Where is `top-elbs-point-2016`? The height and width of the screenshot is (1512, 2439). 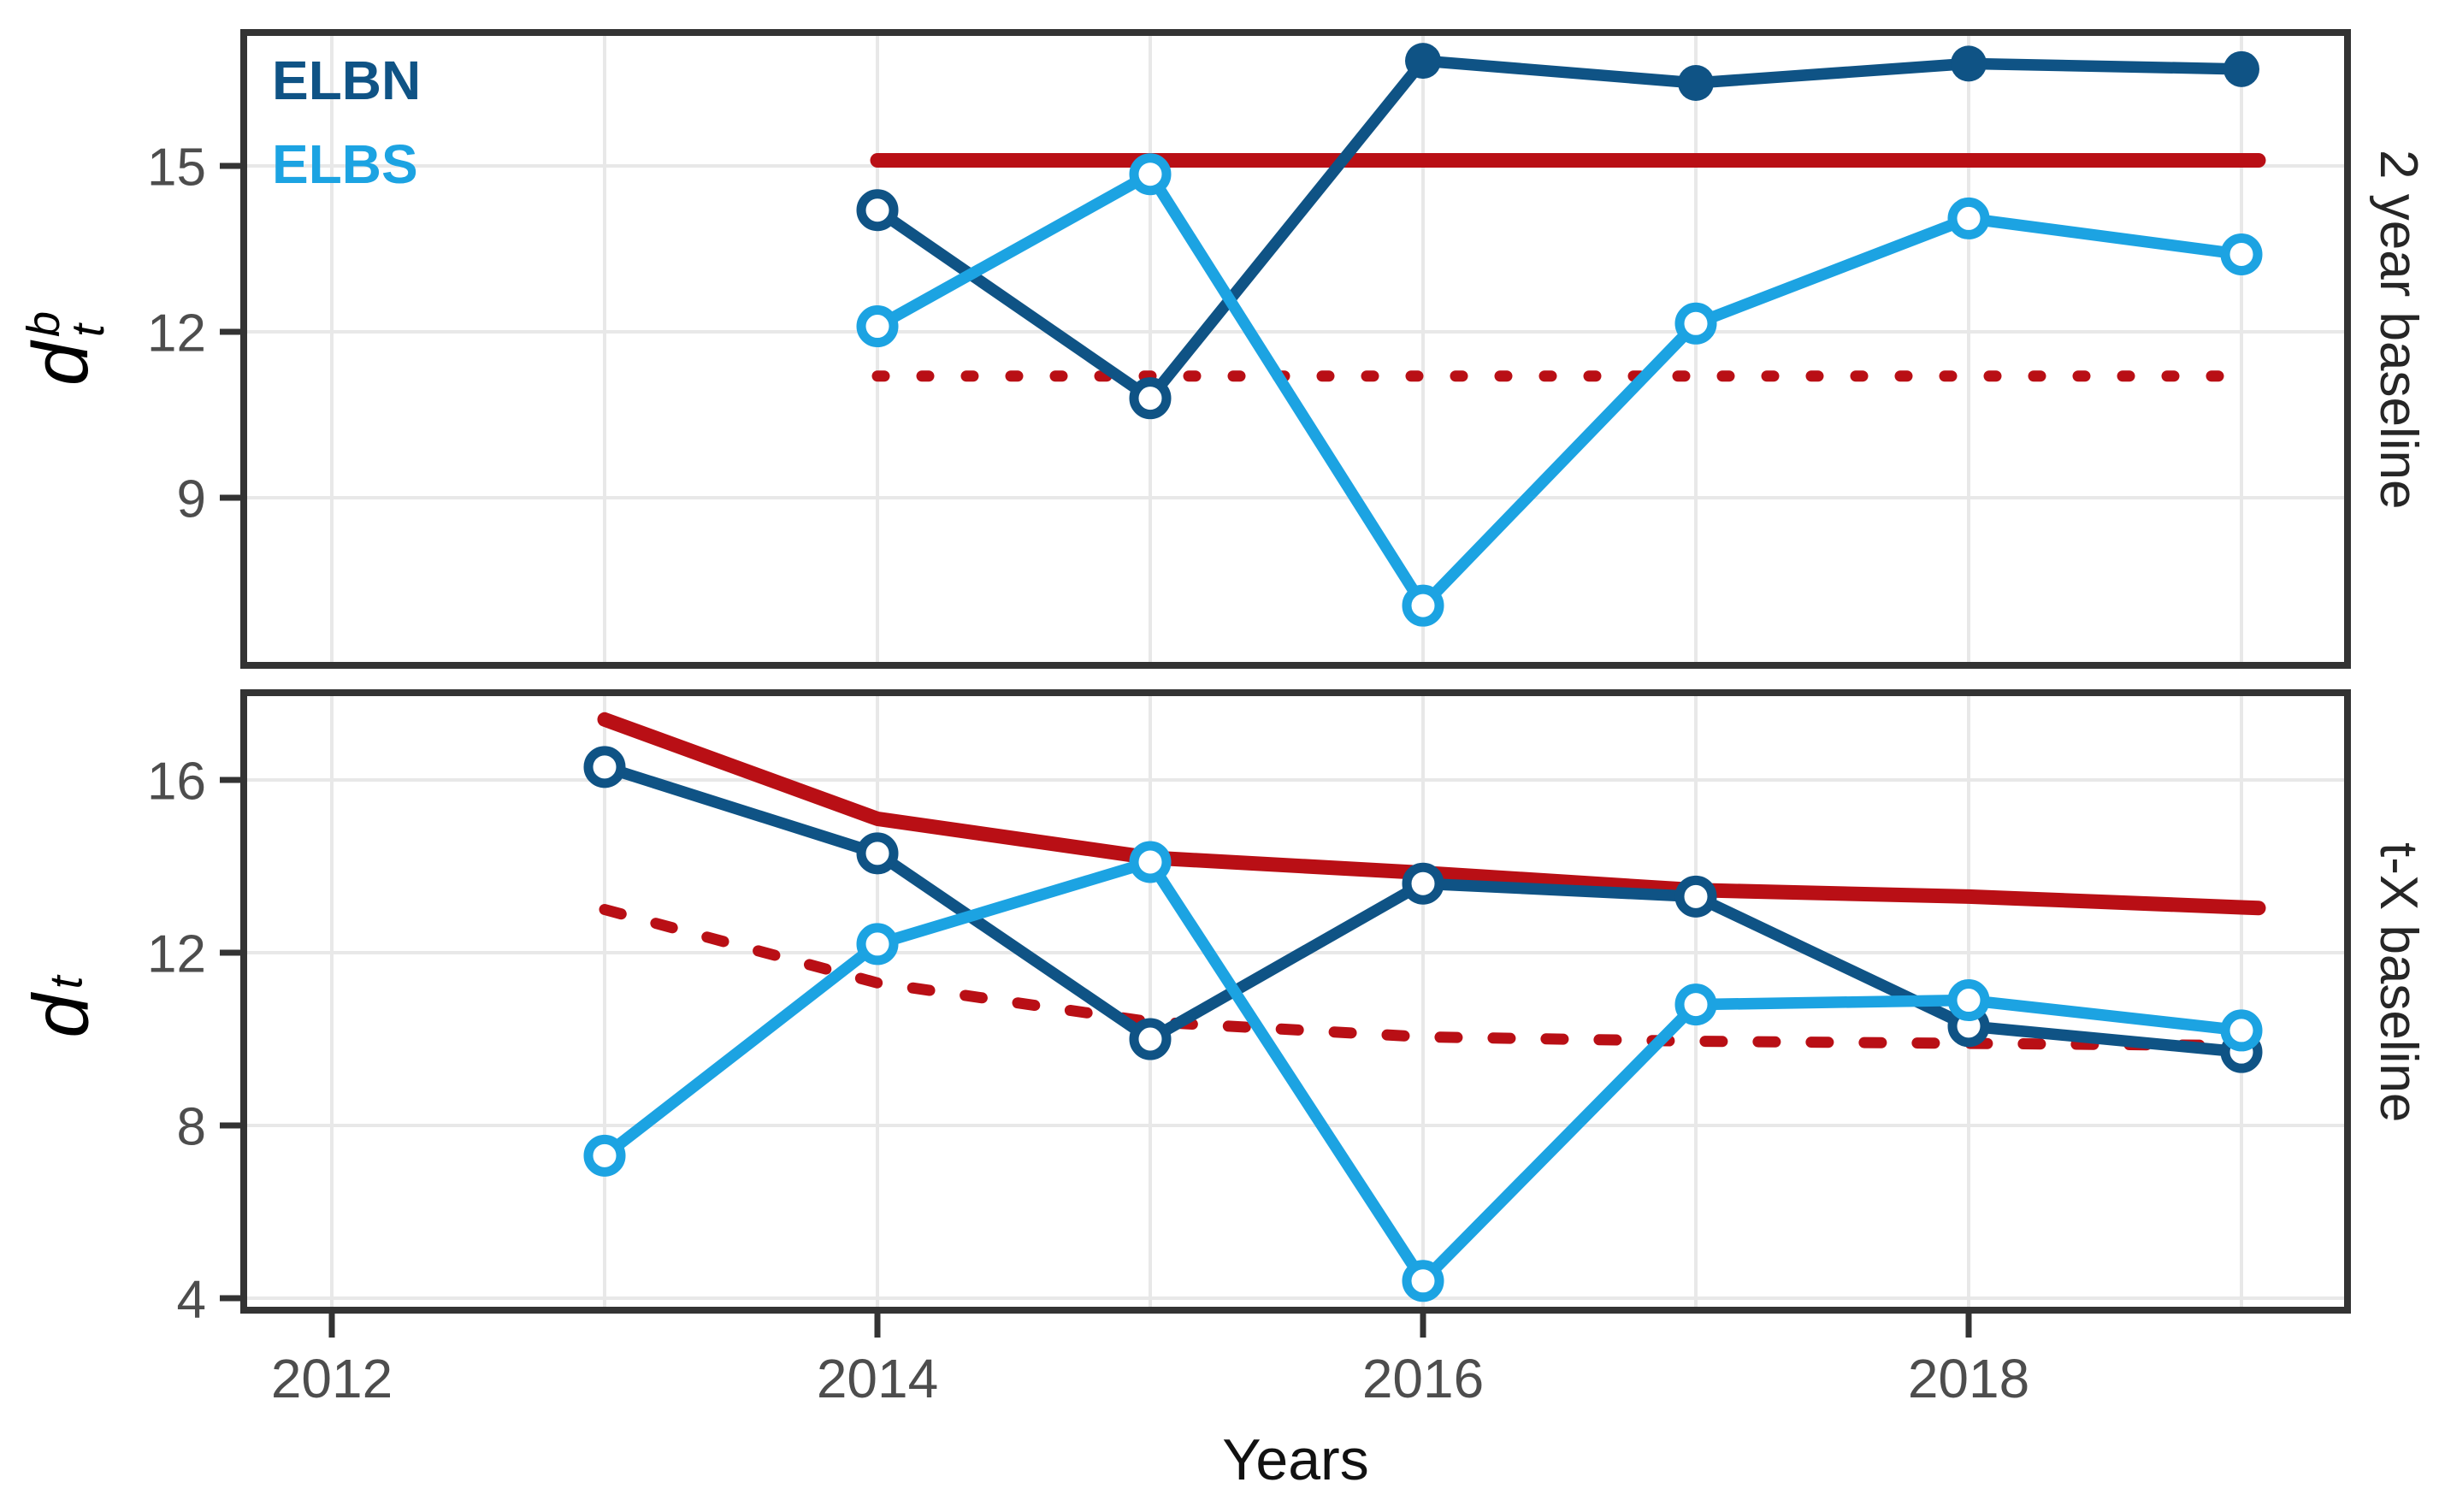
top-elbs-point-2016 is located at coordinates (1423, 605).